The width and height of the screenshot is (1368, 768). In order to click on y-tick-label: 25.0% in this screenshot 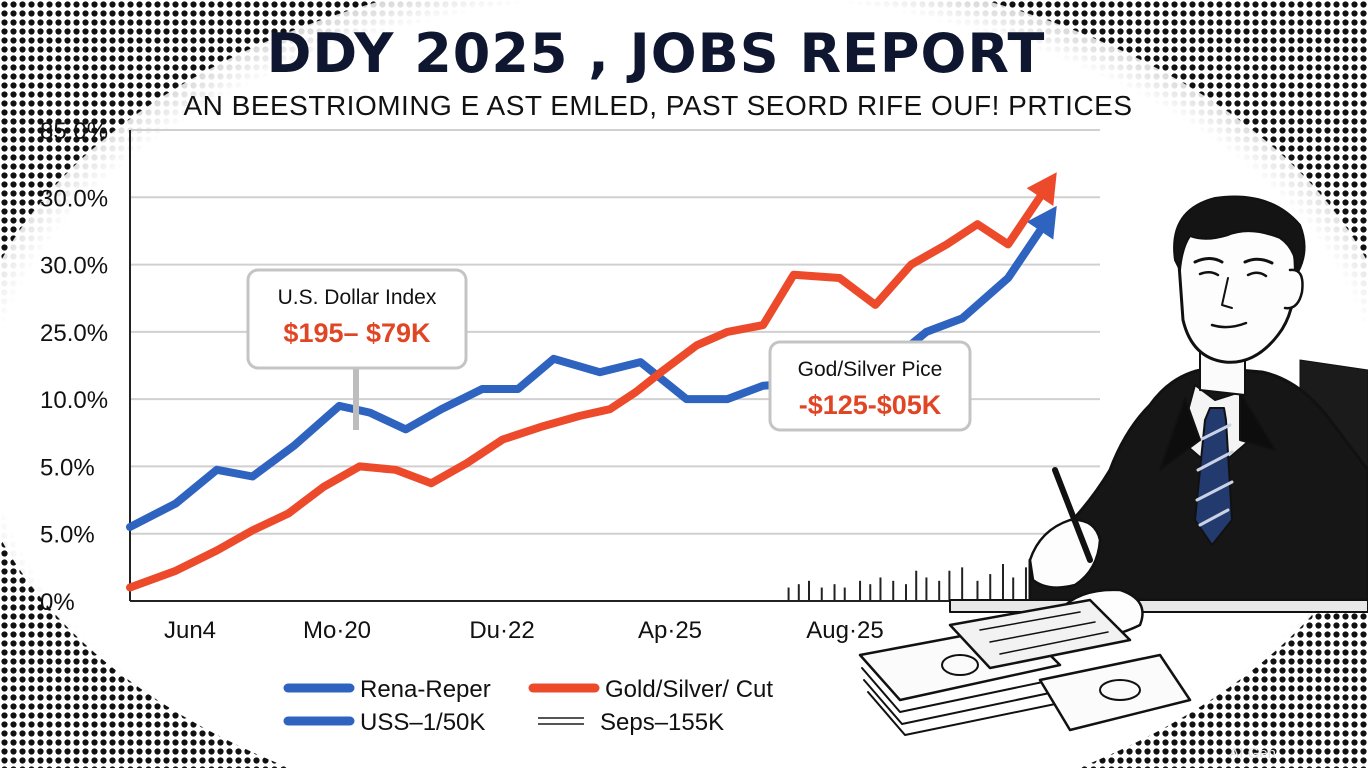, I will do `click(74, 333)`.